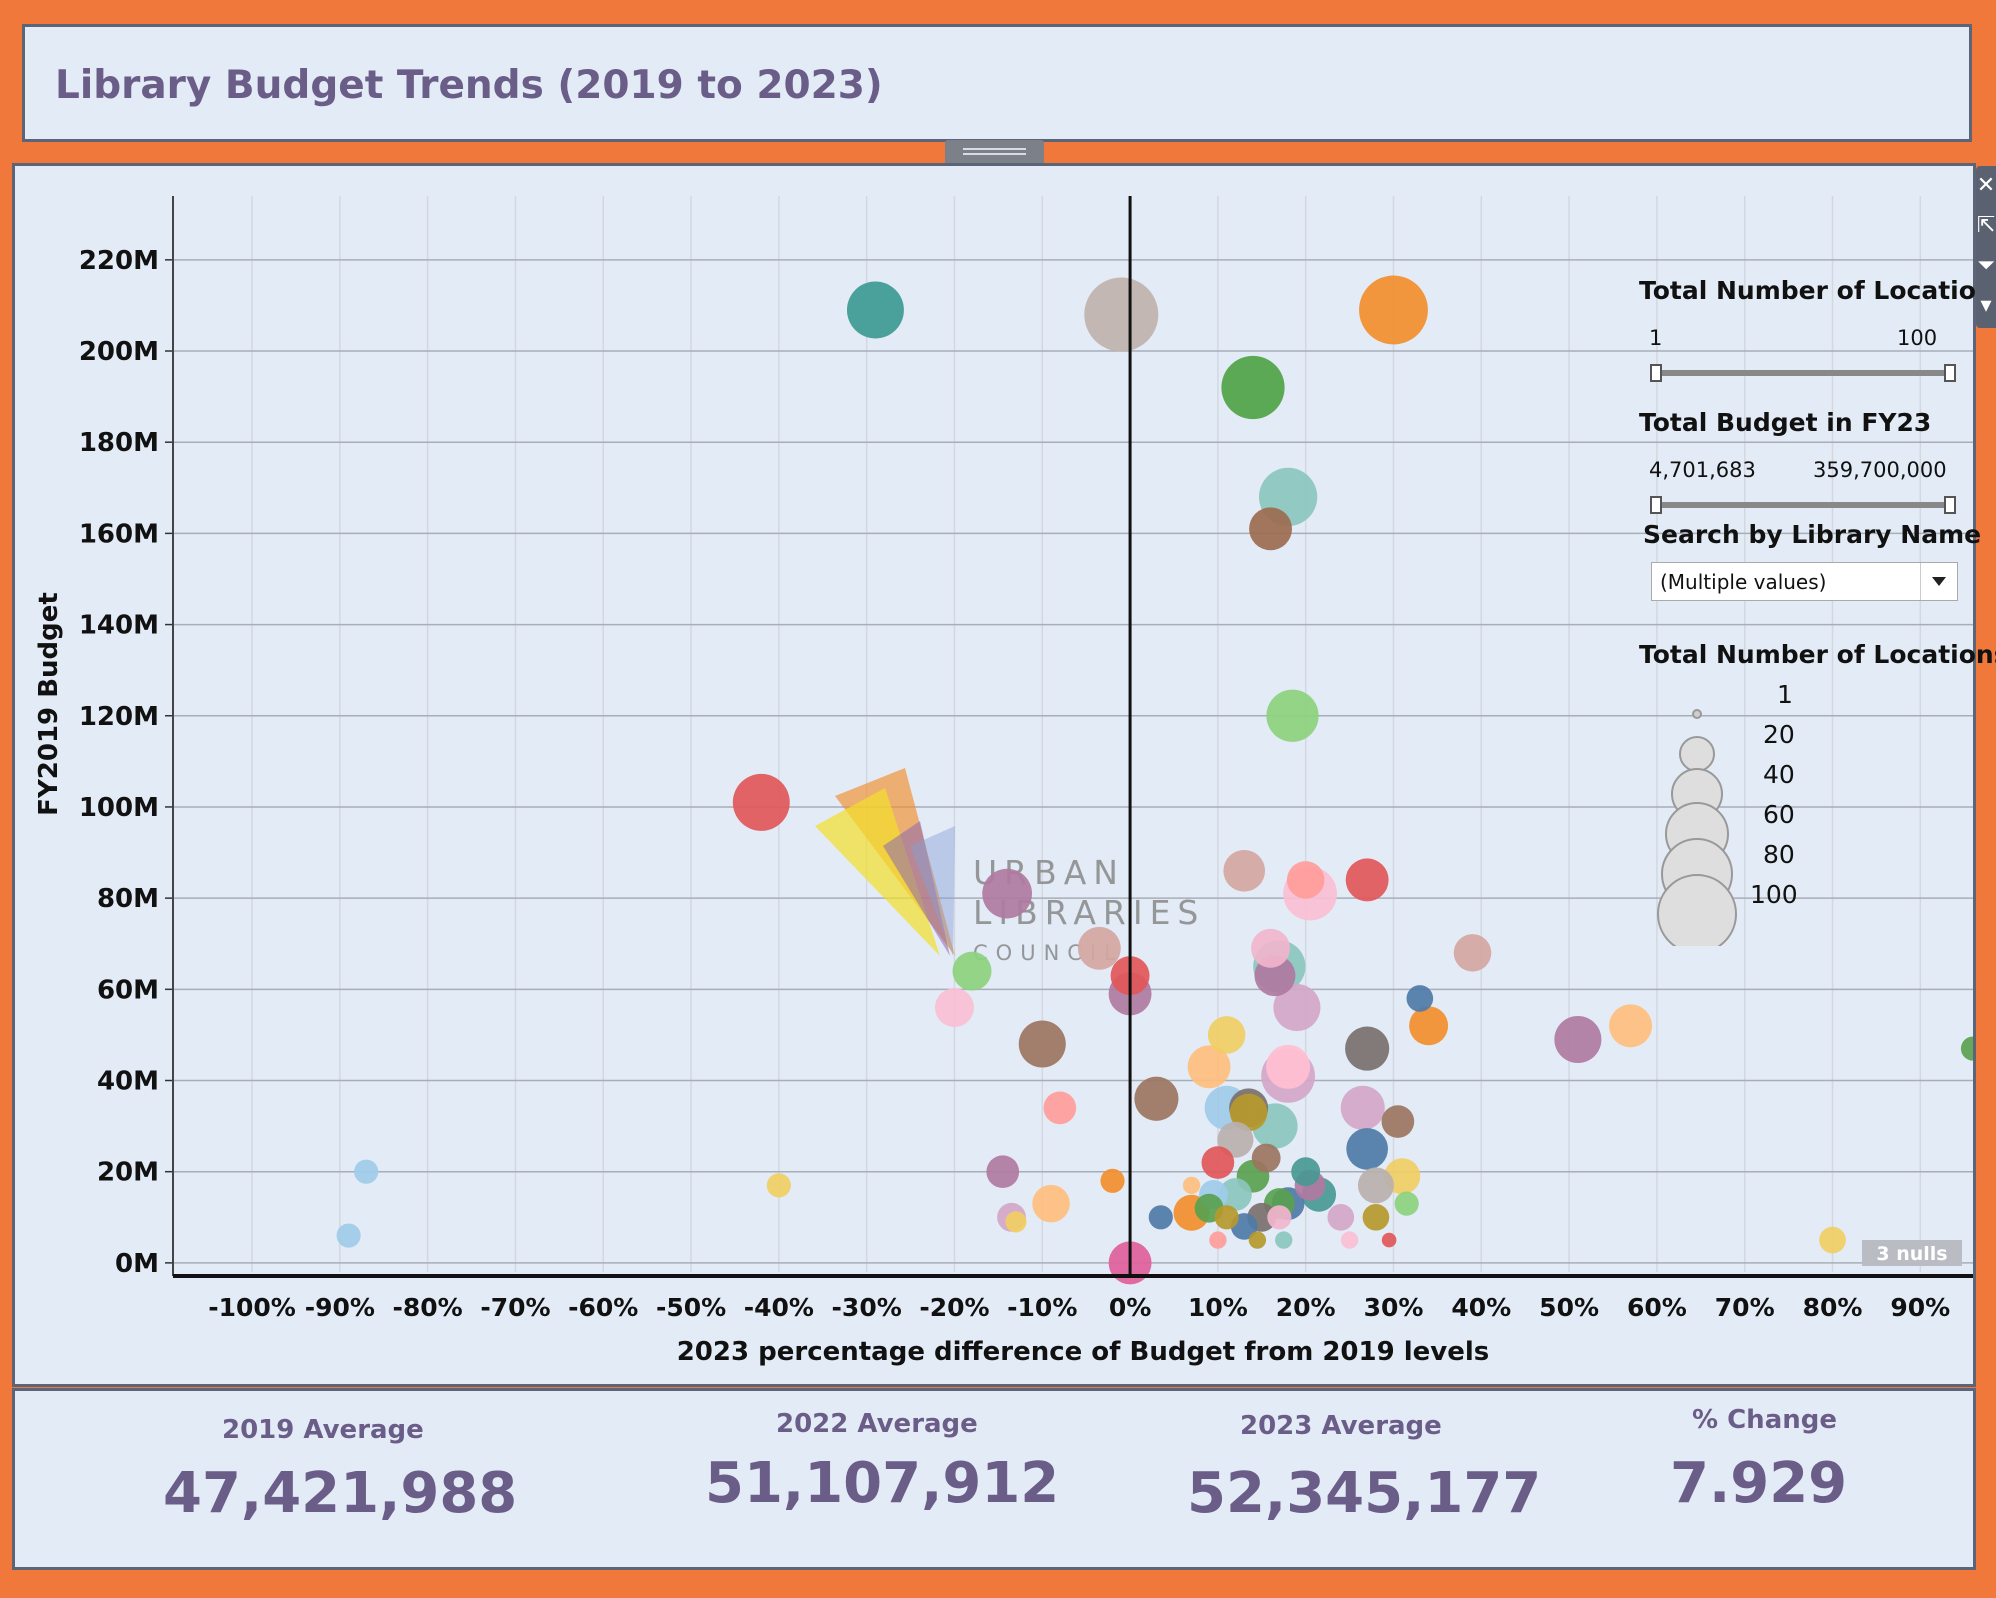 The width and height of the screenshot is (1996, 1598). I want to click on more-options-icon: ▾, so click(1986, 305).